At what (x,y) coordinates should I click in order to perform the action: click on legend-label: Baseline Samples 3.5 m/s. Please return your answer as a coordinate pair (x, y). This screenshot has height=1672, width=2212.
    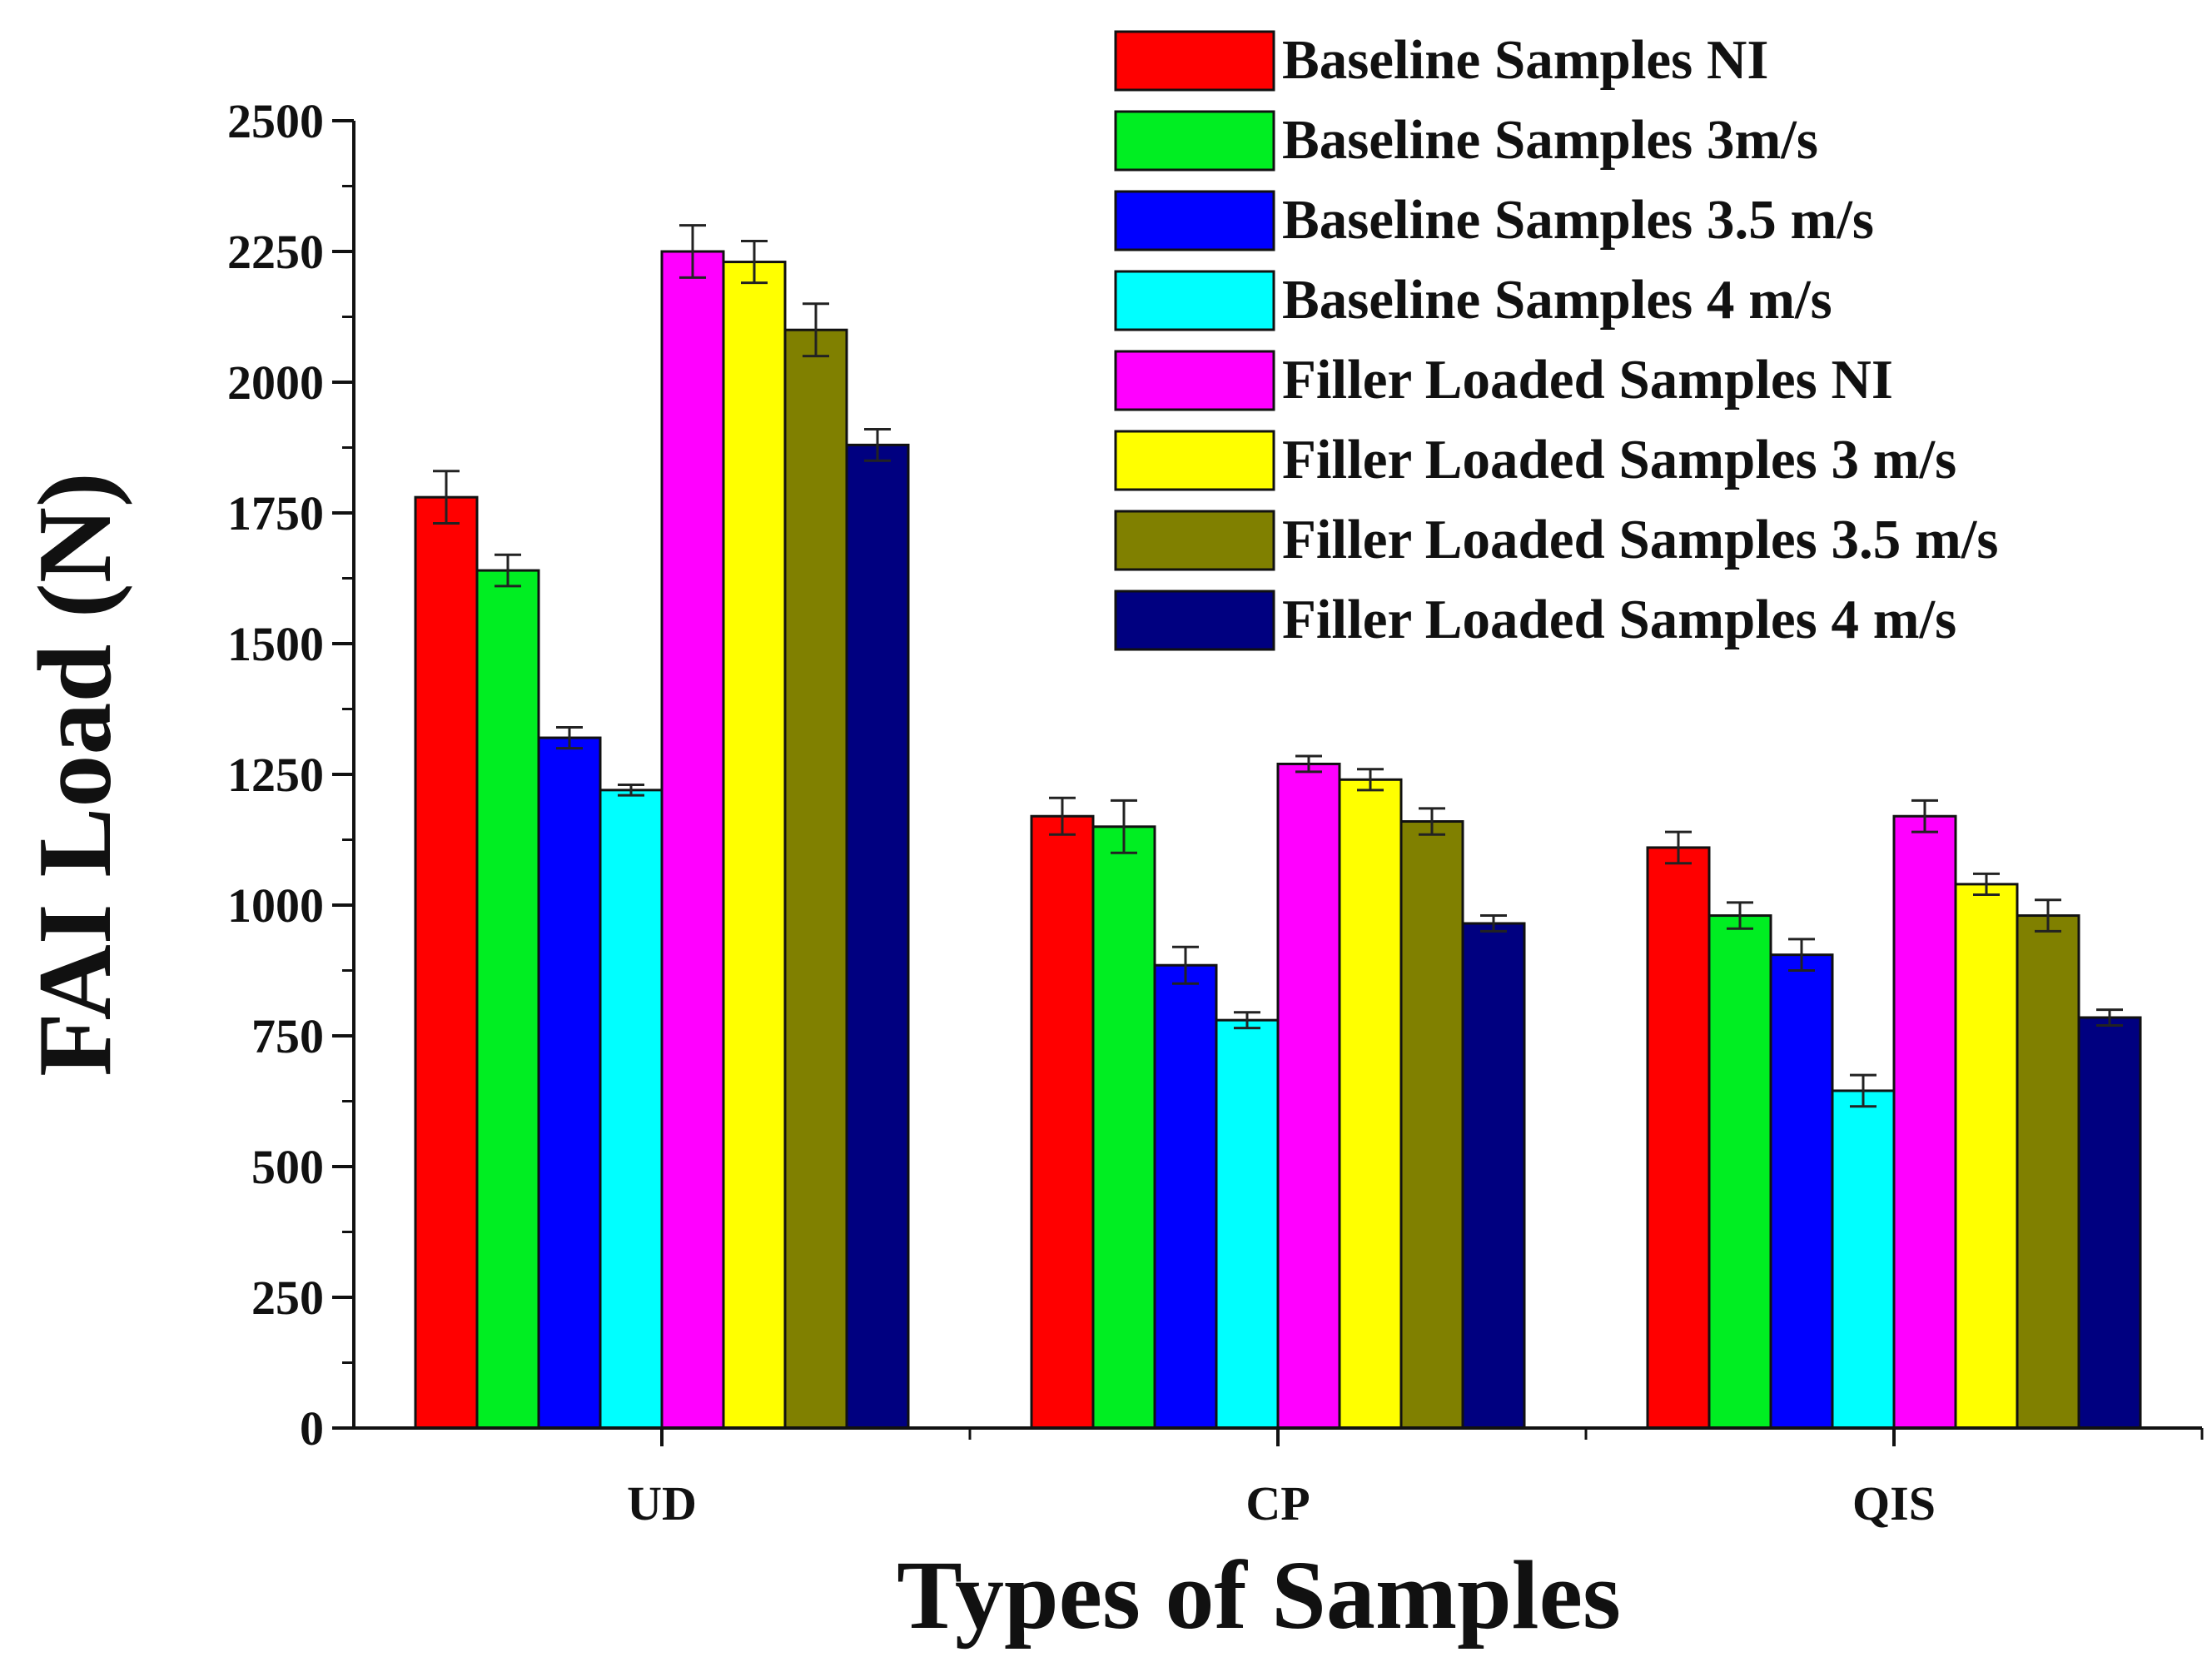
    Looking at the image, I should click on (1578, 220).